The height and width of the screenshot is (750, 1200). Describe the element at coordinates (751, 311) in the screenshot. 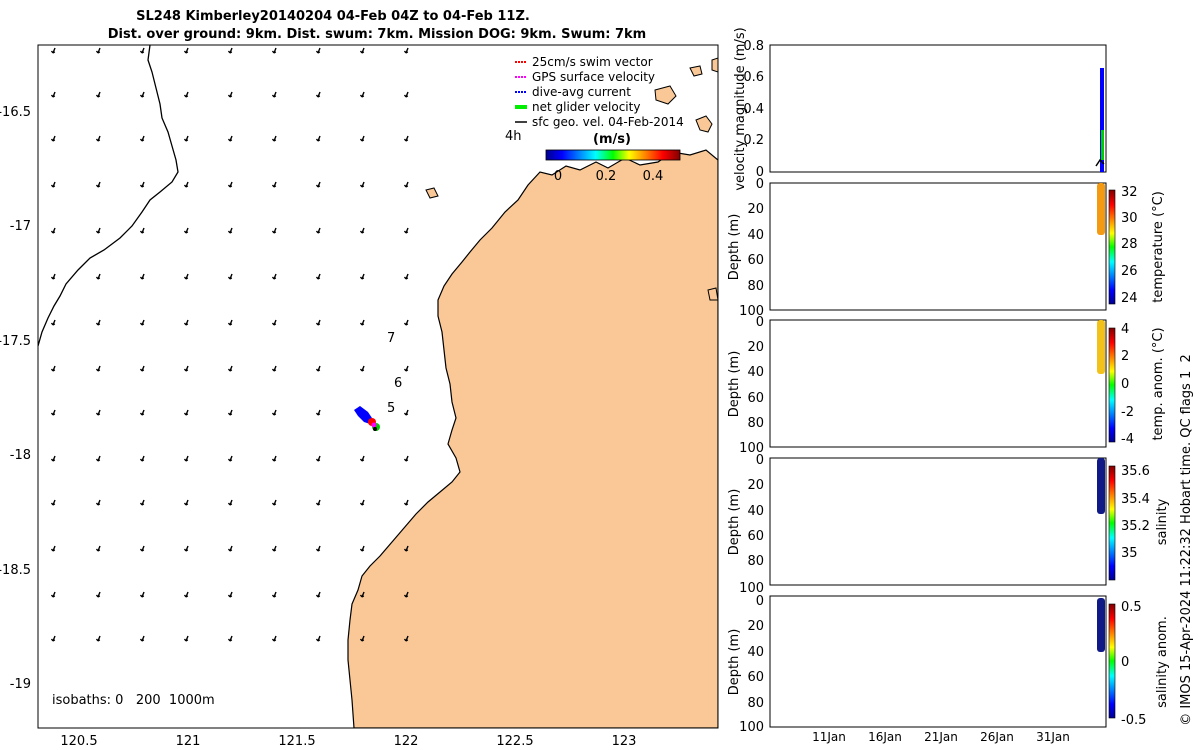

I see `temperature-depth-tick: 100` at that location.